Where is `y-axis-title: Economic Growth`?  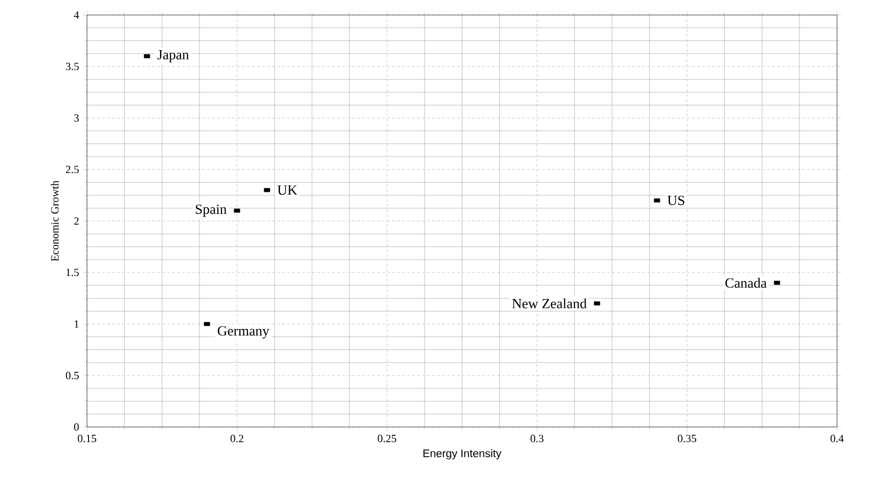 y-axis-title: Economic Growth is located at coordinates (54, 221).